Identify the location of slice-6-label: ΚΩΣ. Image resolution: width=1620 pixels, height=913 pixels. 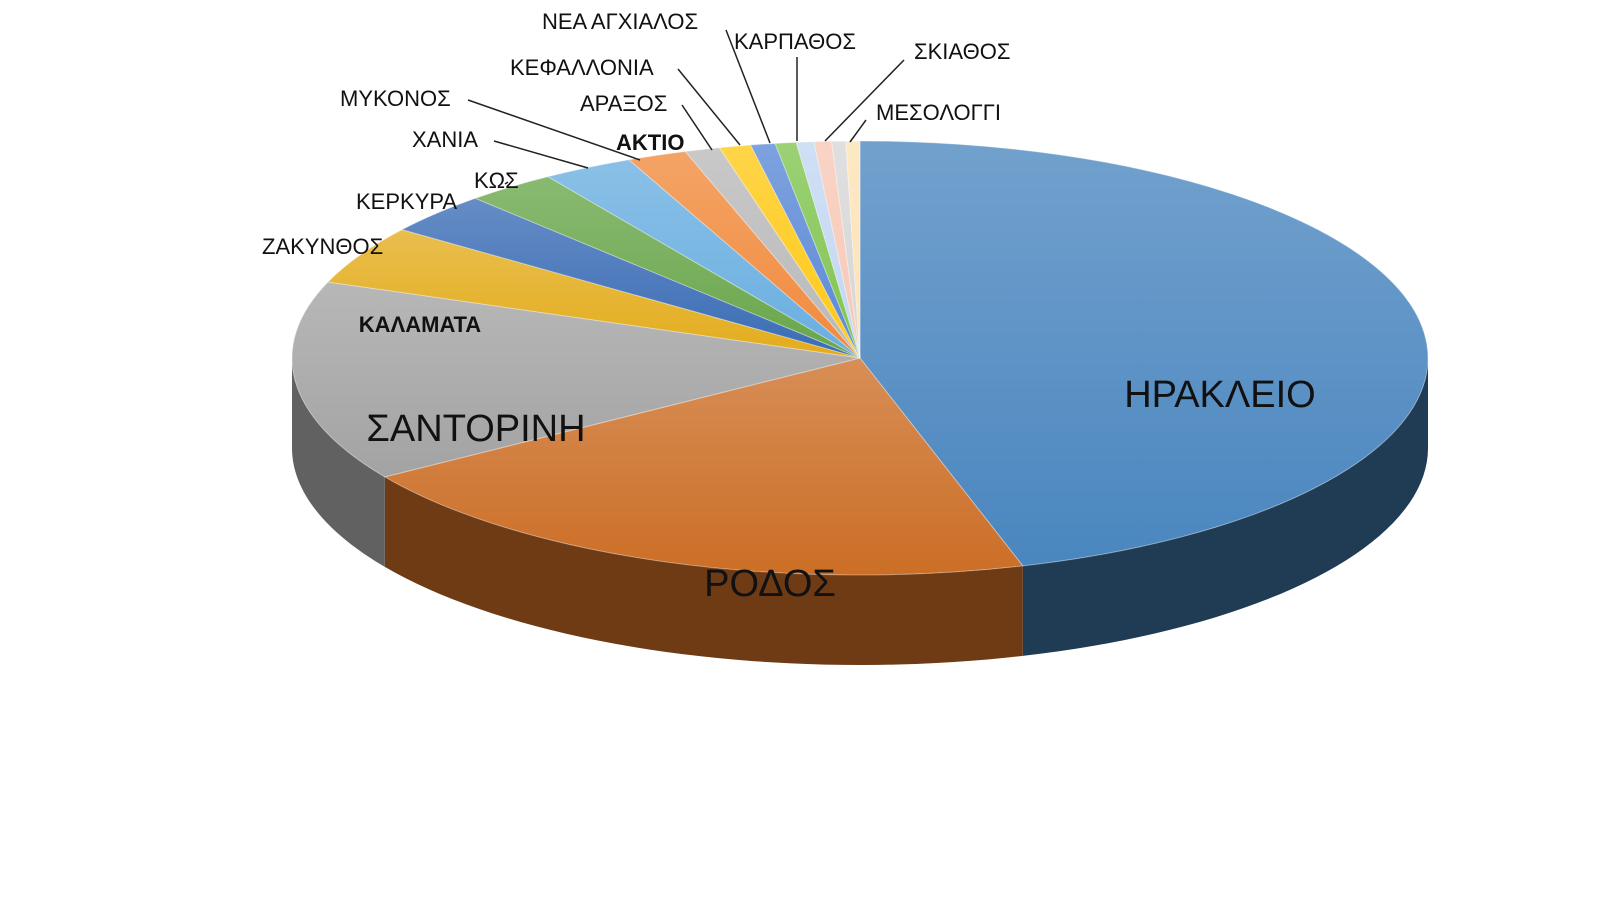
(496, 180).